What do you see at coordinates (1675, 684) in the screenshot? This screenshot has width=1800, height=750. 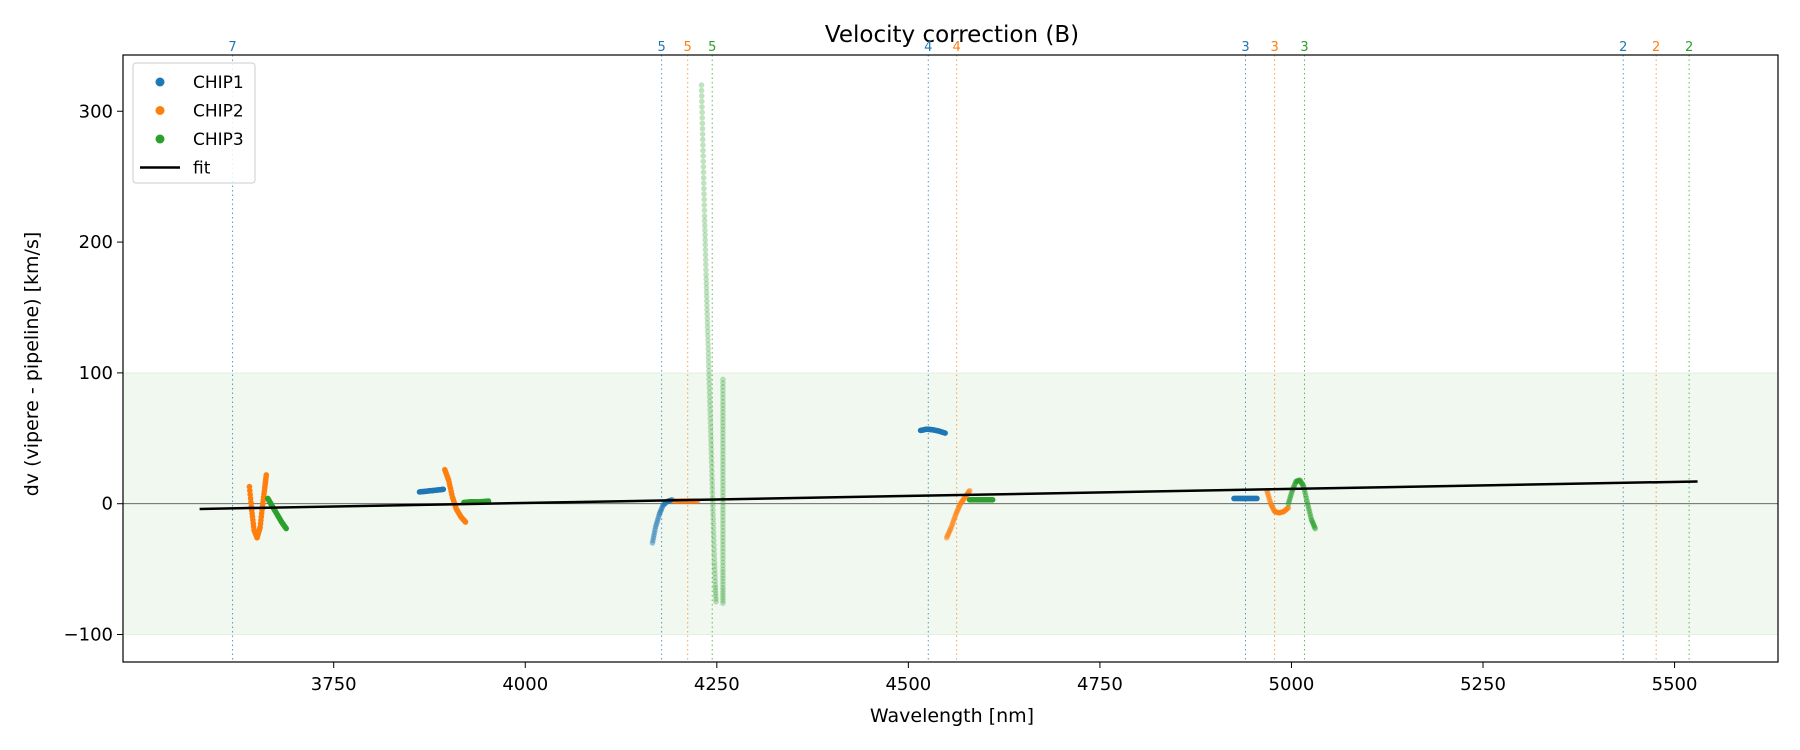 I see `x-tick-label-7: 5500` at bounding box center [1675, 684].